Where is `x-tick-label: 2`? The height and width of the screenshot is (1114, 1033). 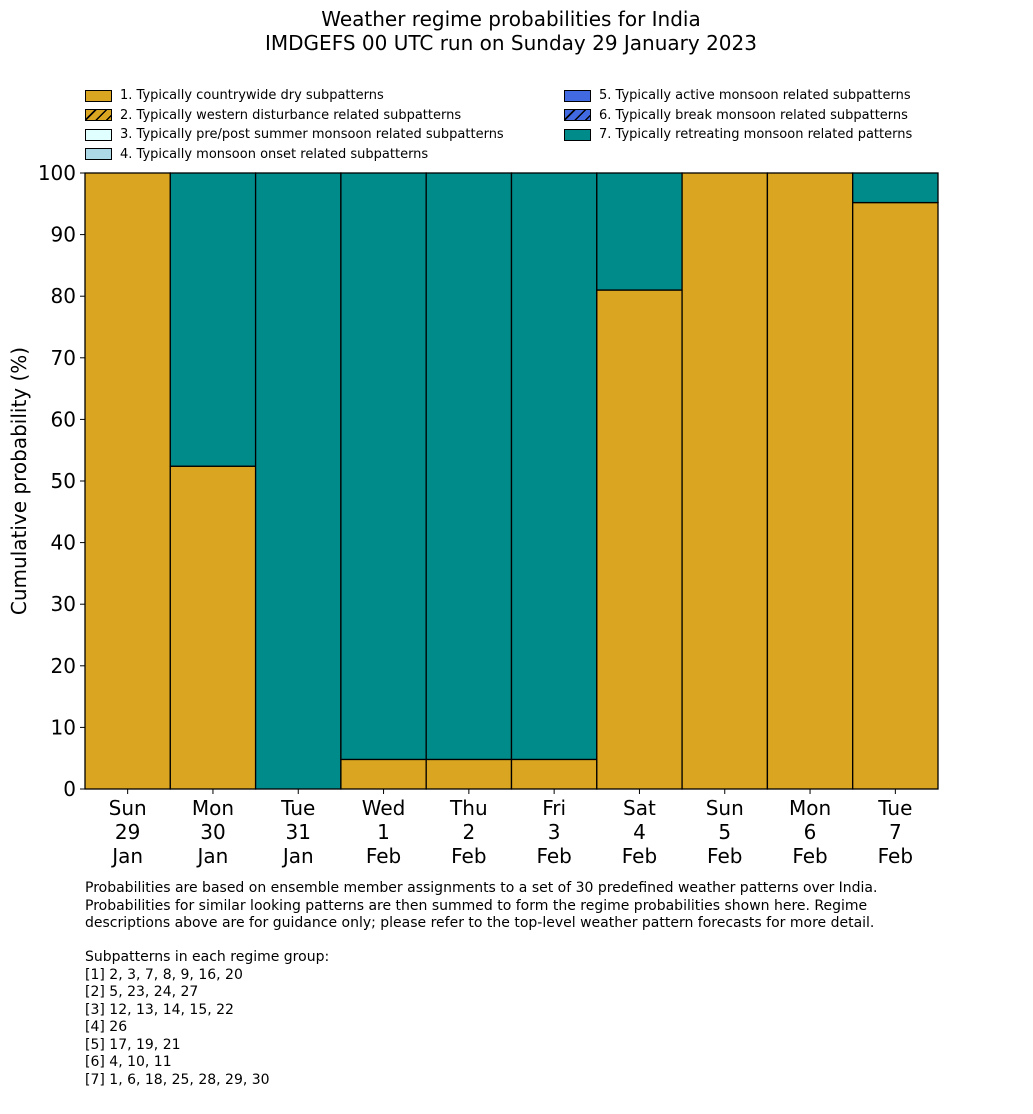 x-tick-label: 2 is located at coordinates (468, 832).